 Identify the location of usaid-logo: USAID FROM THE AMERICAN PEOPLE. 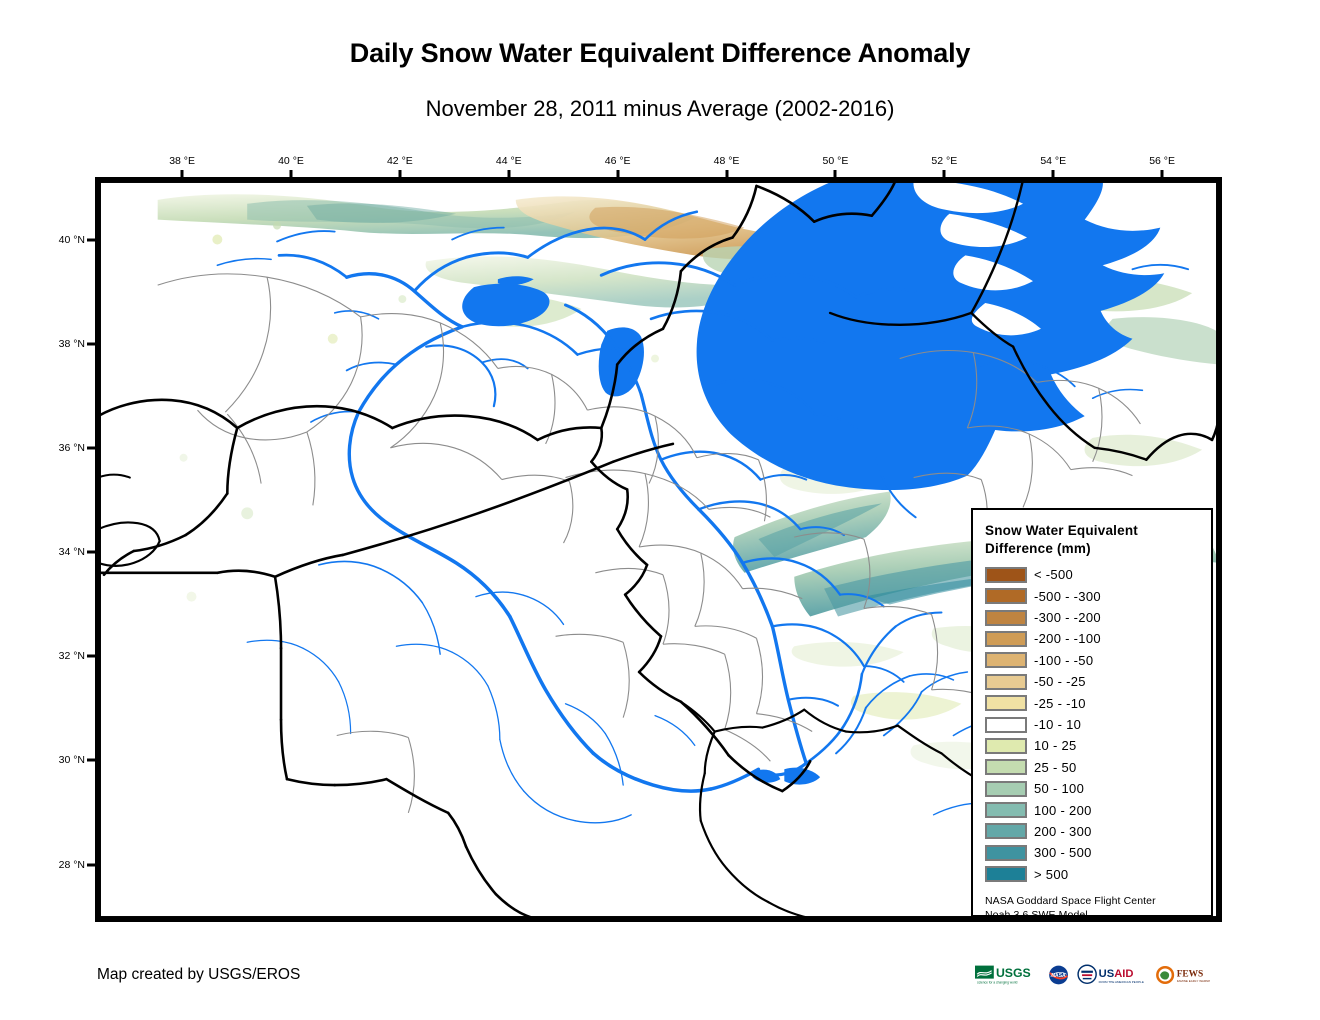
(1110, 974).